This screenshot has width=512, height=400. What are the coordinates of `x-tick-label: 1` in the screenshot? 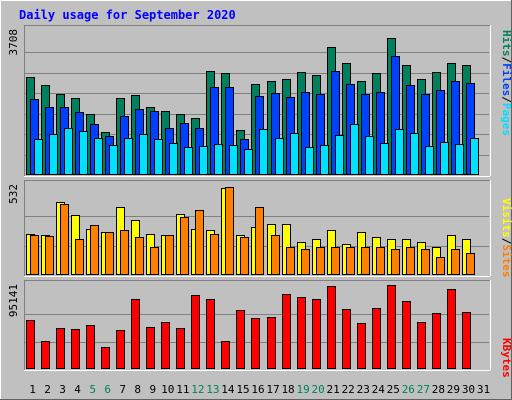 It's located at (32, 389).